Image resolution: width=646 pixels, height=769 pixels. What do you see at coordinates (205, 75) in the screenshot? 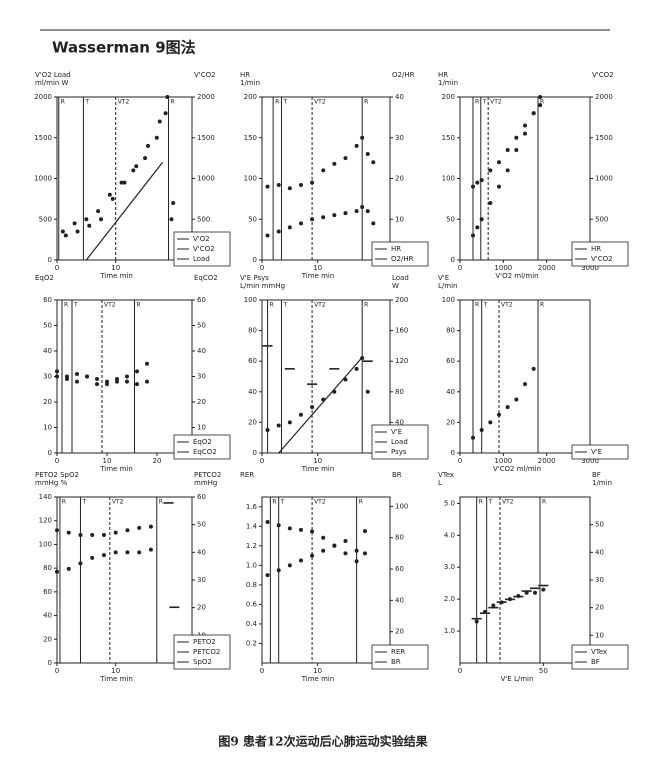
I see `y2-axis-title: V'CO2` at bounding box center [205, 75].